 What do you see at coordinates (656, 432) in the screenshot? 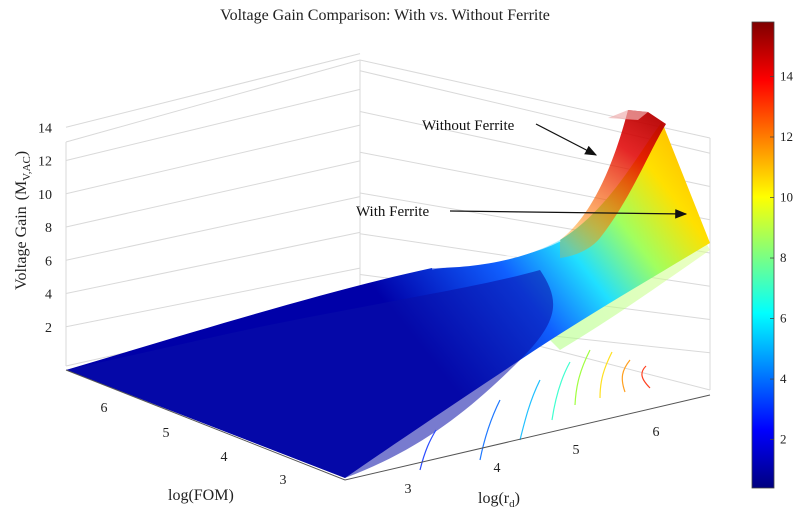
I see `rd-tick-label: 6` at bounding box center [656, 432].